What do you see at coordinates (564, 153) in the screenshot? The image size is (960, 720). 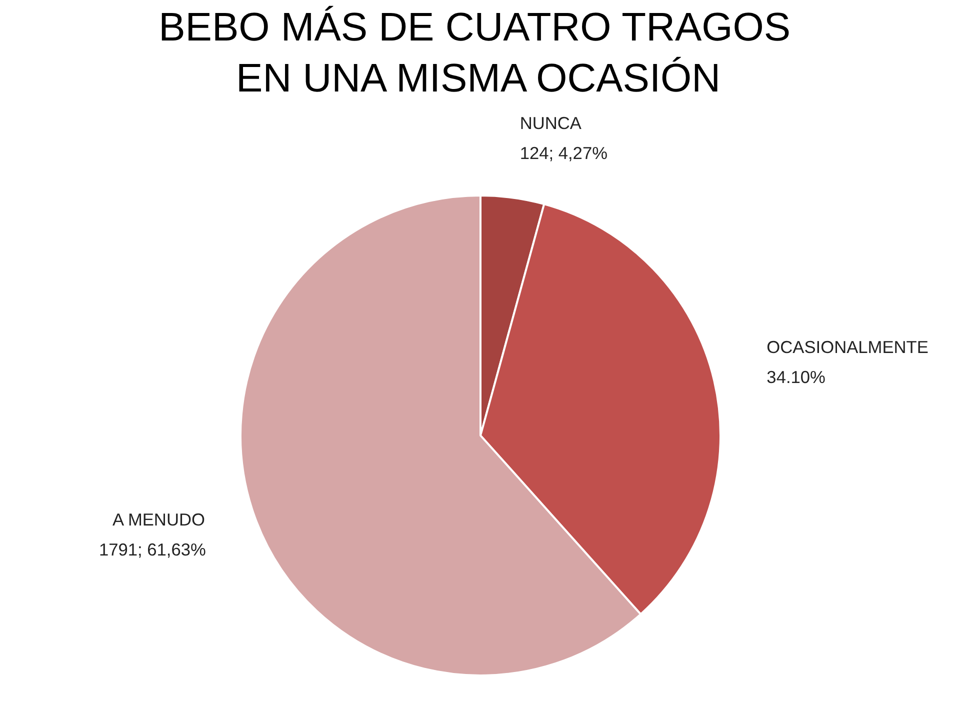 I see `data-label: 124; 4,27%` at bounding box center [564, 153].